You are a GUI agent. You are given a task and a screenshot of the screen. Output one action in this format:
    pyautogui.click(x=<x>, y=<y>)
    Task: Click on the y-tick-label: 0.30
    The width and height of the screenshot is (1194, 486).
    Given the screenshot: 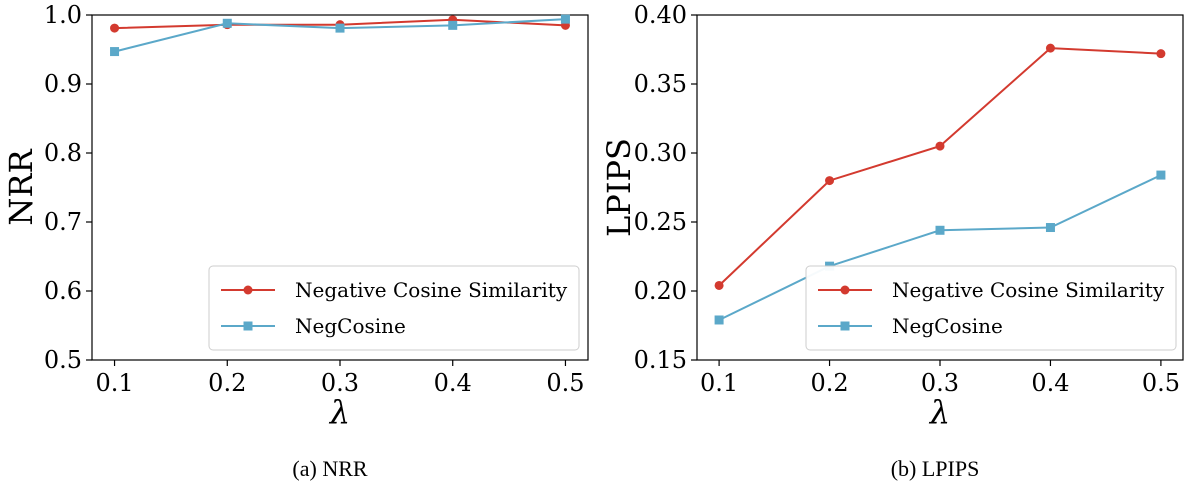 What is the action you would take?
    pyautogui.click(x=660, y=153)
    